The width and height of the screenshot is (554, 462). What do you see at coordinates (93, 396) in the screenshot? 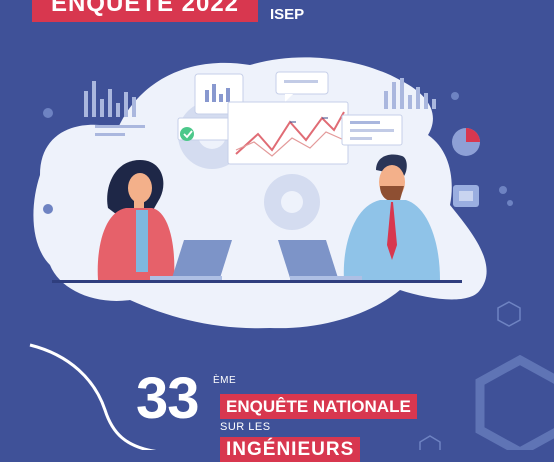
I see `swoosh-line` at bounding box center [93, 396].